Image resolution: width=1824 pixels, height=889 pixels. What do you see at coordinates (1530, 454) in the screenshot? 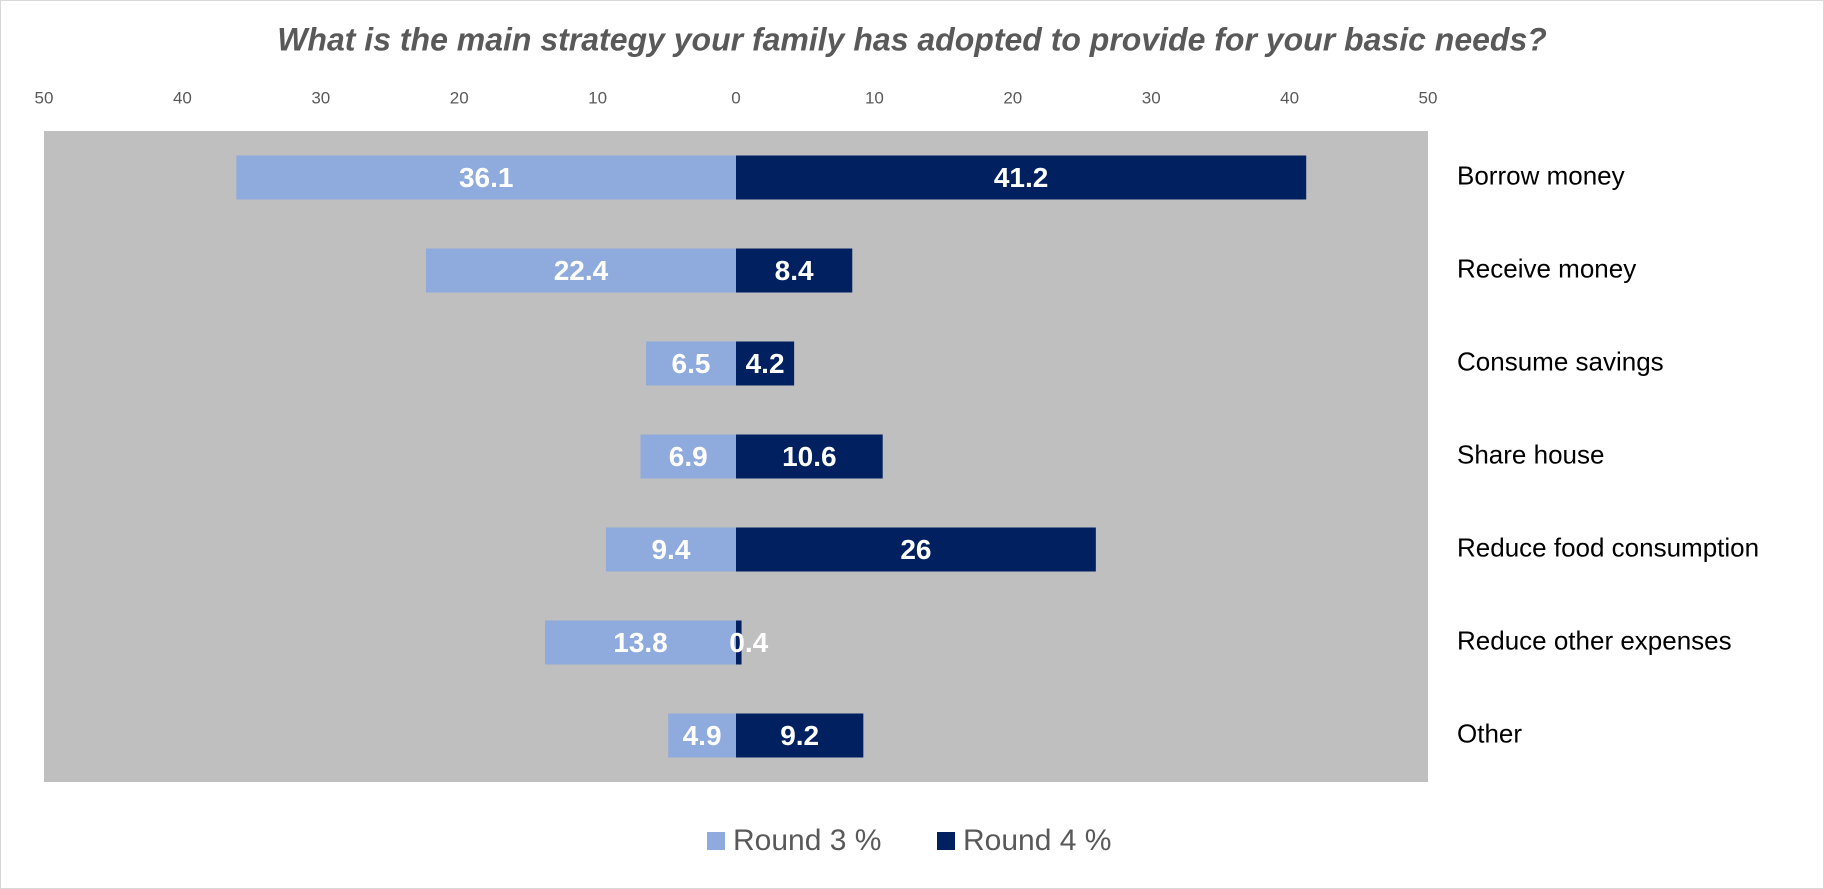
I see `category-label: Share house` at bounding box center [1530, 454].